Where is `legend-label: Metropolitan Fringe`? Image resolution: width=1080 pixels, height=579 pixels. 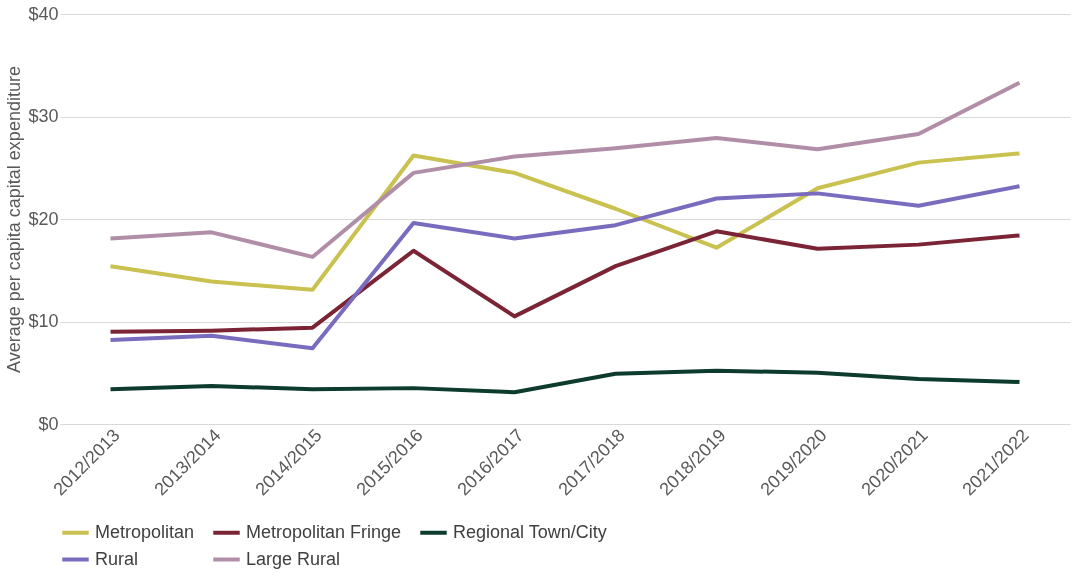
legend-label: Metropolitan Fringe is located at coordinates (324, 531).